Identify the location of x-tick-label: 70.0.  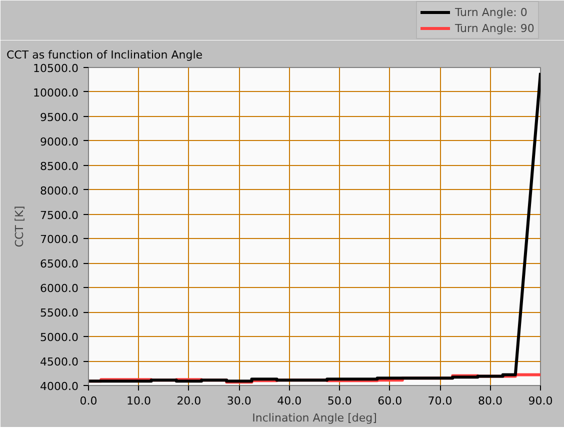
(440, 401).